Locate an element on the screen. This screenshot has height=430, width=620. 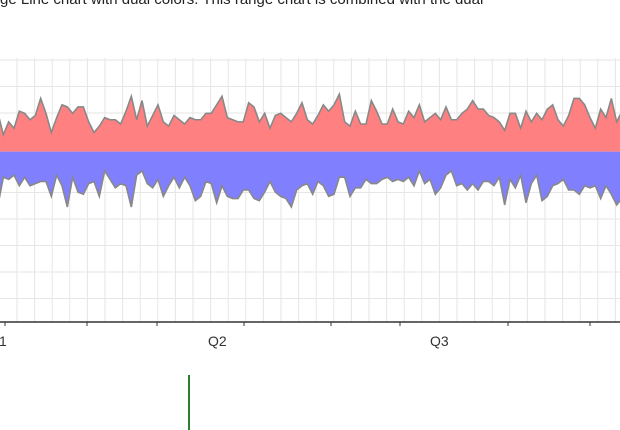
x-tick-label-q1: 1 is located at coordinates (3, 341).